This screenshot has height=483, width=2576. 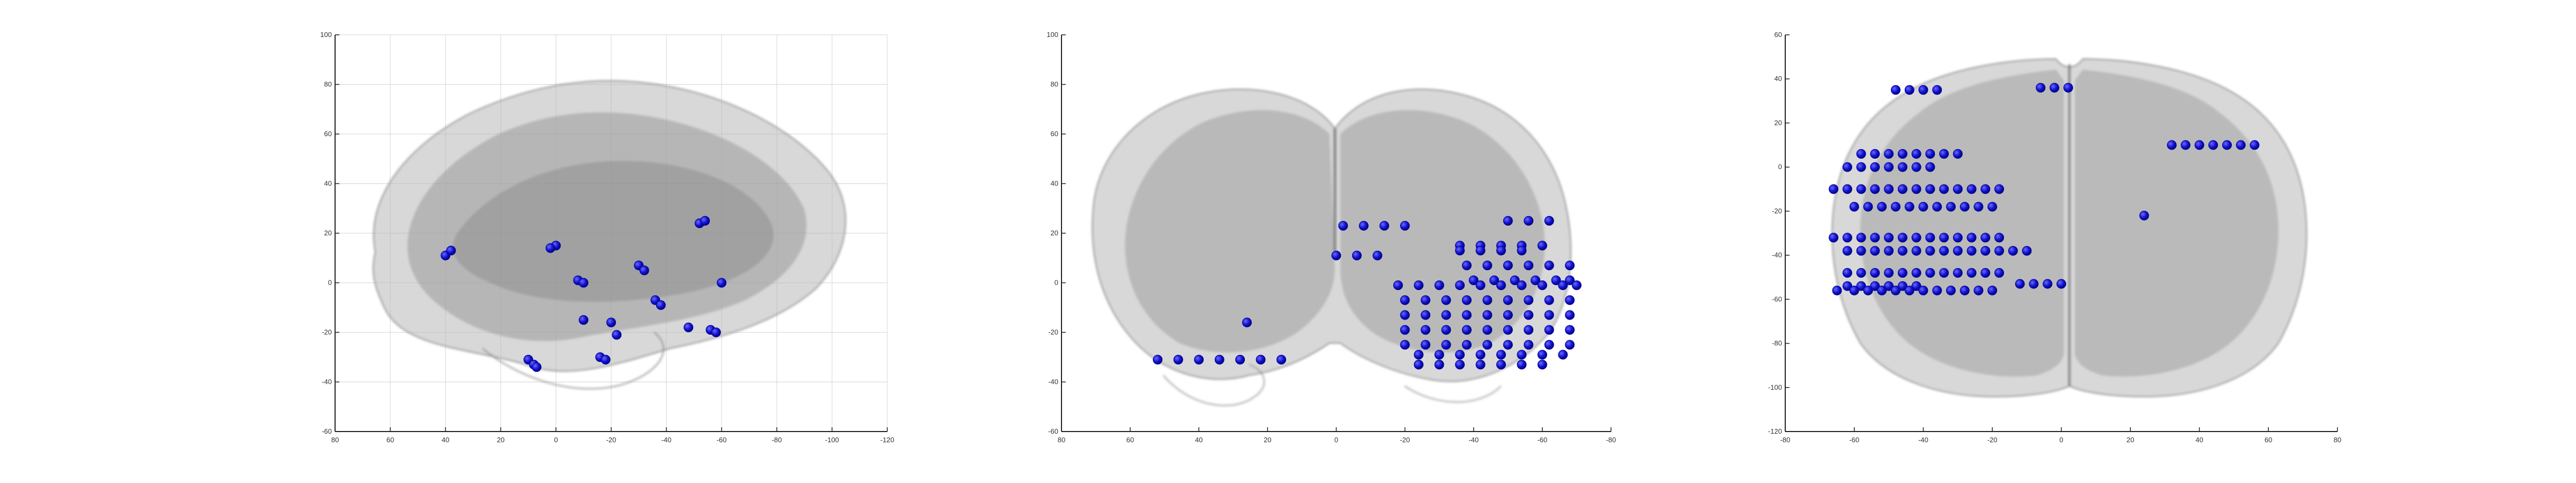 What do you see at coordinates (327, 382) in the screenshot?
I see `y-tick-label: -40` at bounding box center [327, 382].